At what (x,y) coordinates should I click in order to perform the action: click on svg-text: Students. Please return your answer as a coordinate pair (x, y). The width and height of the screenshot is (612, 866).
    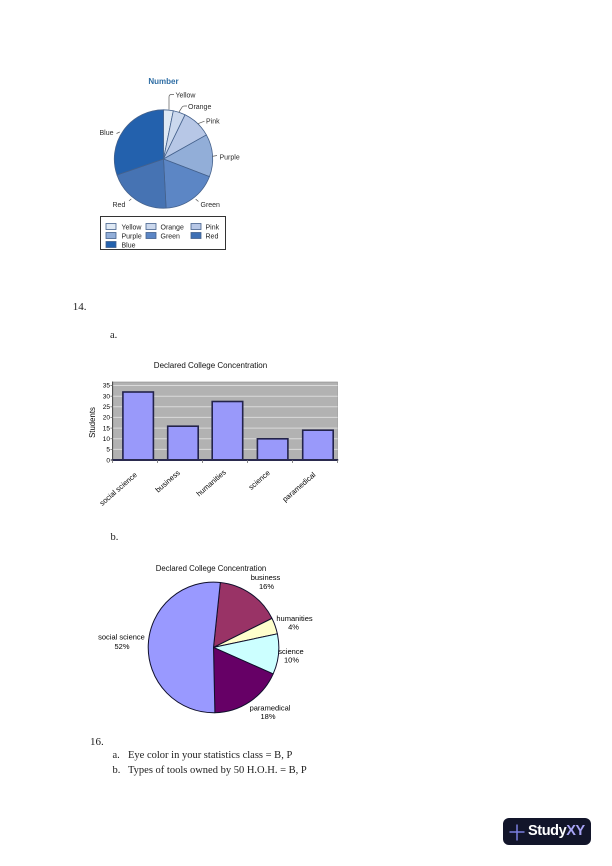
    Looking at the image, I should click on (92, 422).